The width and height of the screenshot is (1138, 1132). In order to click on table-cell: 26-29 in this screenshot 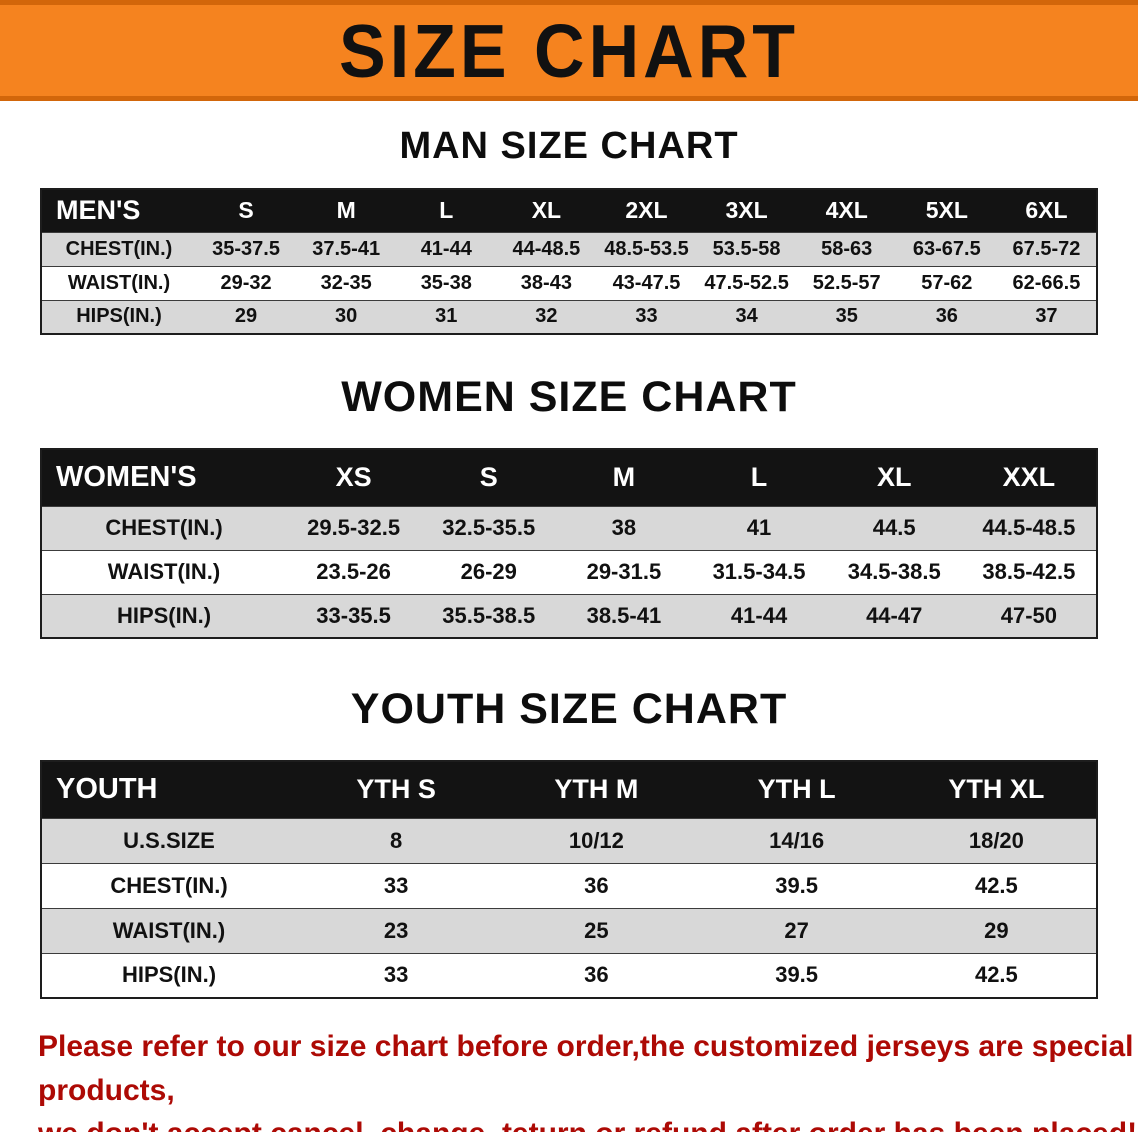, I will do `click(488, 571)`.